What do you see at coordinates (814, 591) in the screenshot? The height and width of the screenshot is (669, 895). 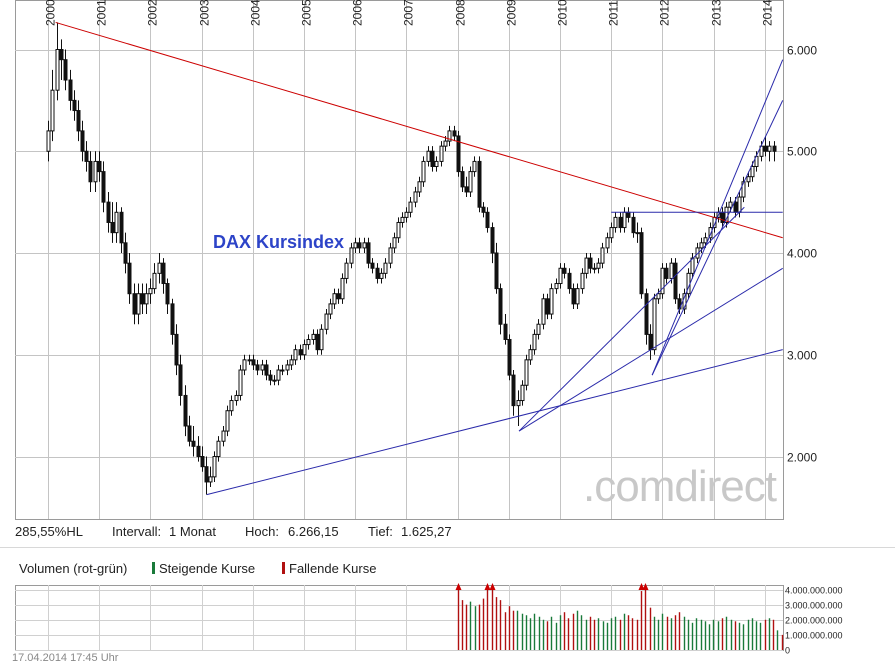 I see `volume-y-tick-label: 4.000.000.000` at bounding box center [814, 591].